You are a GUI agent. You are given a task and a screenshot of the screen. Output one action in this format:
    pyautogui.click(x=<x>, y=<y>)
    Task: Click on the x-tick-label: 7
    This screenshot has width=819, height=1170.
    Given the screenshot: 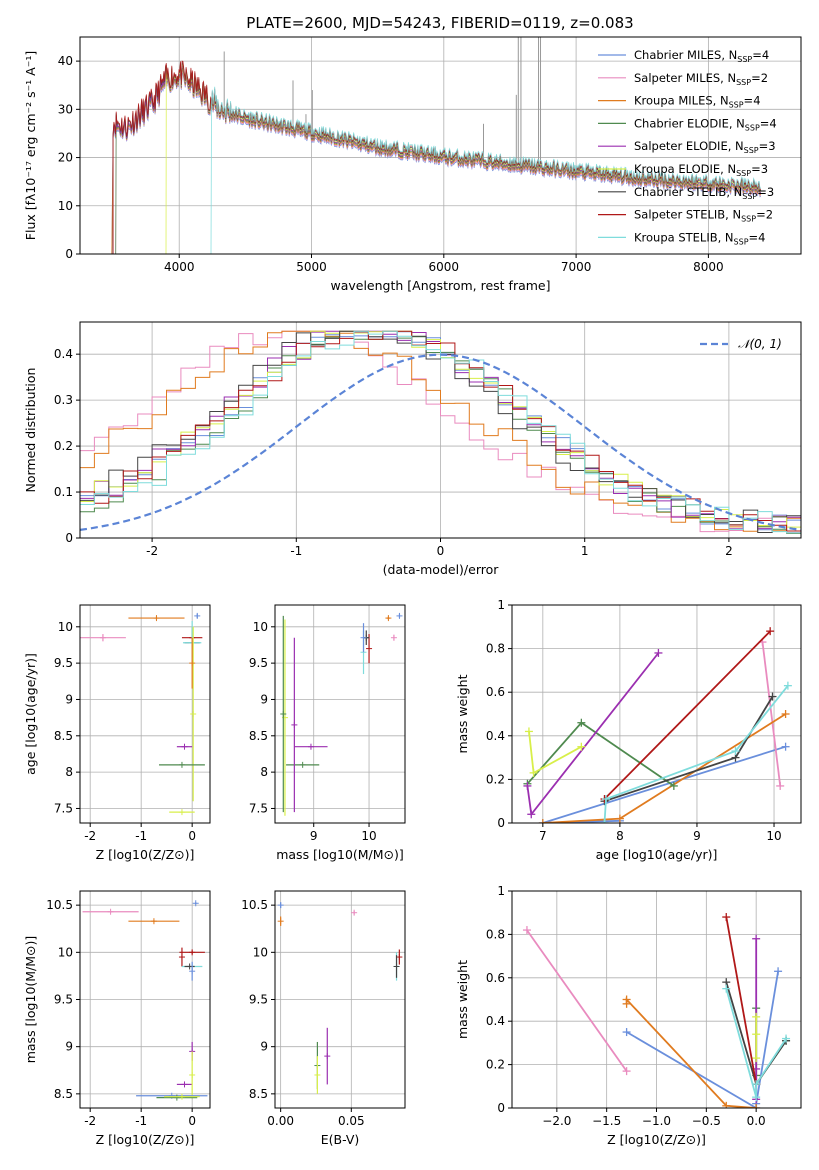 What is the action you would take?
    pyautogui.click(x=543, y=836)
    